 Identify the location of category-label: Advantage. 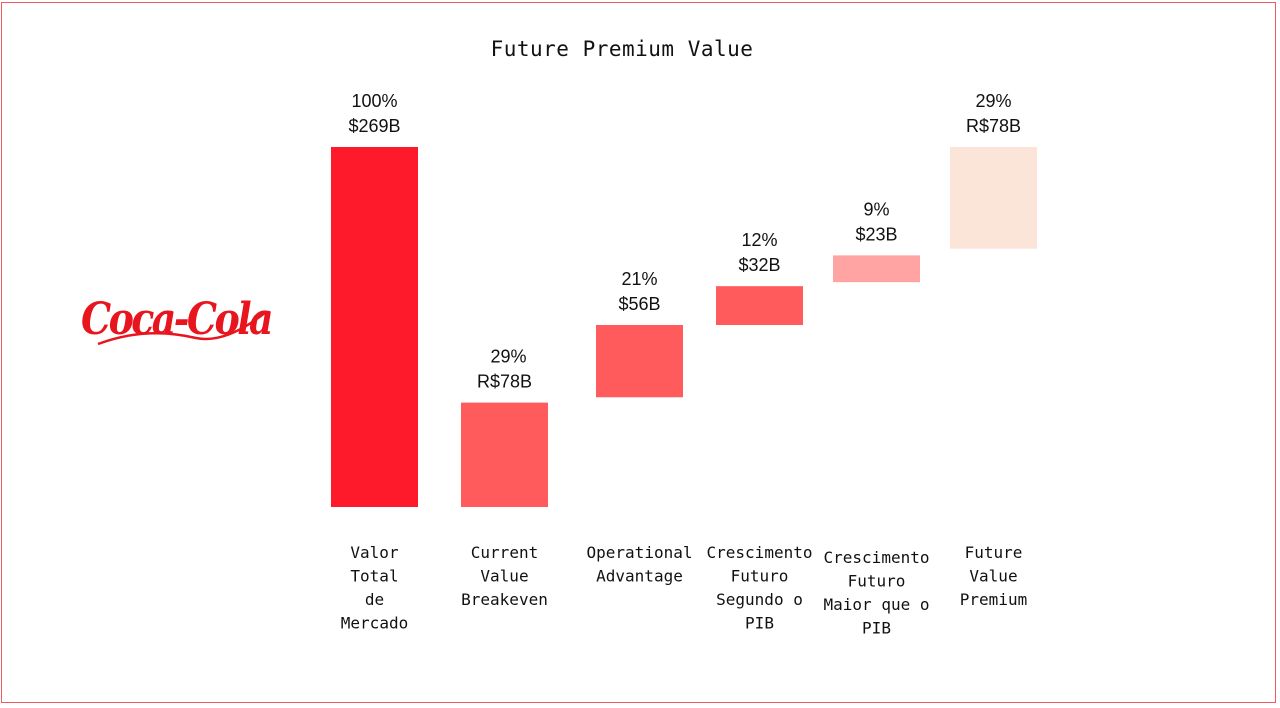
(639, 576).